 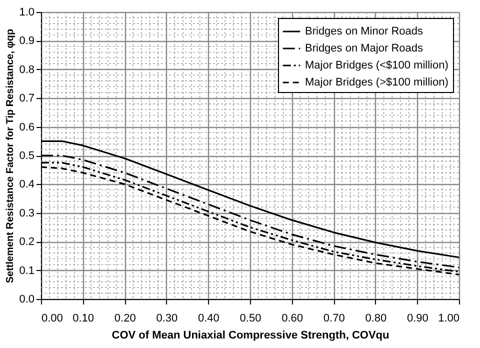 I want to click on y-tick-label: 1.0, so click(x=26, y=12).